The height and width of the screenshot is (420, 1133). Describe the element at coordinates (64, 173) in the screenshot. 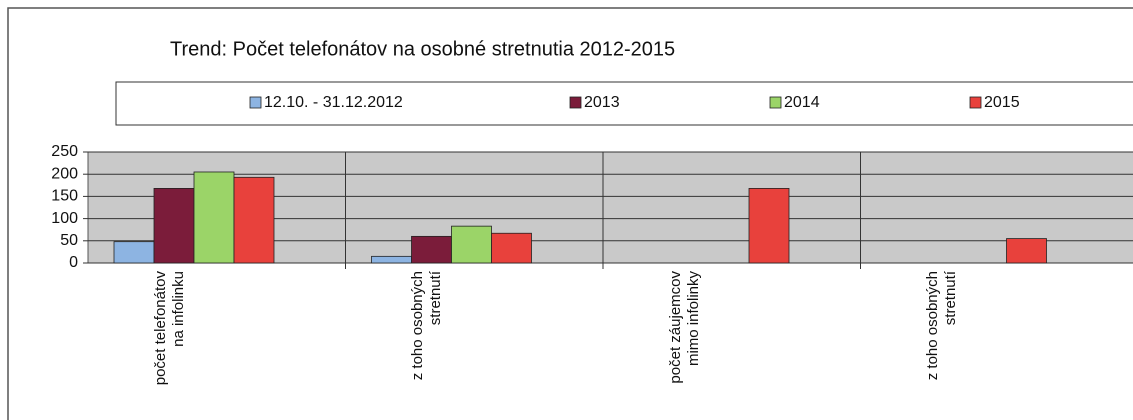

I see `y-tick-label: 200` at that location.